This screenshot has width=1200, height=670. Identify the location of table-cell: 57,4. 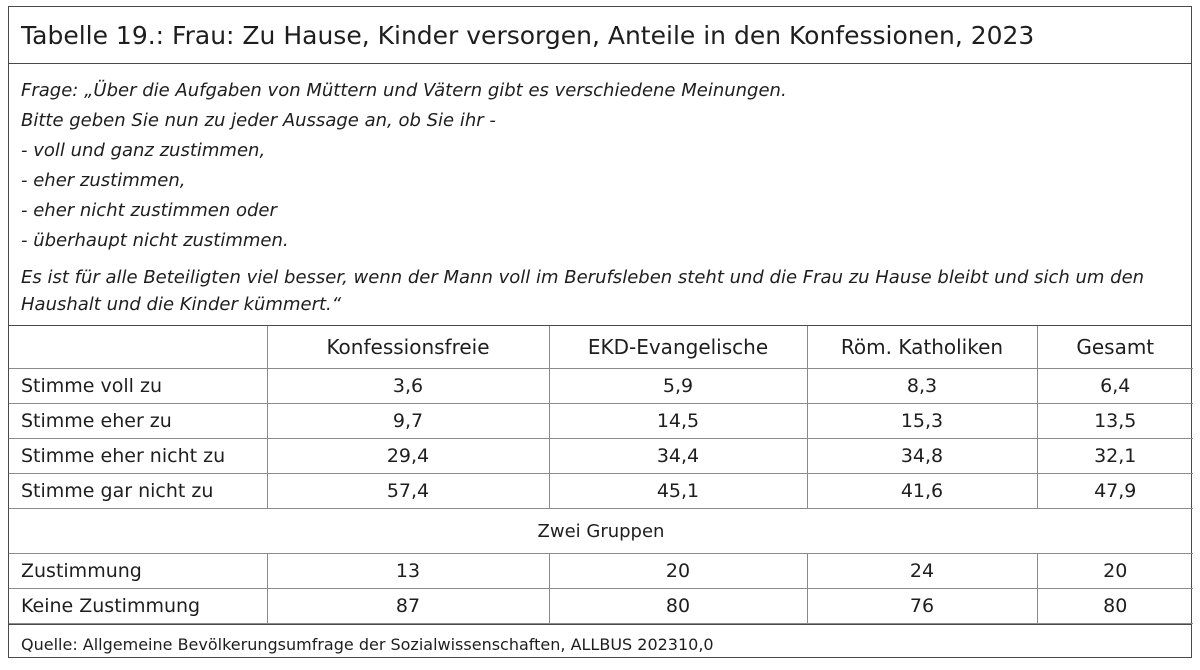
(408, 491).